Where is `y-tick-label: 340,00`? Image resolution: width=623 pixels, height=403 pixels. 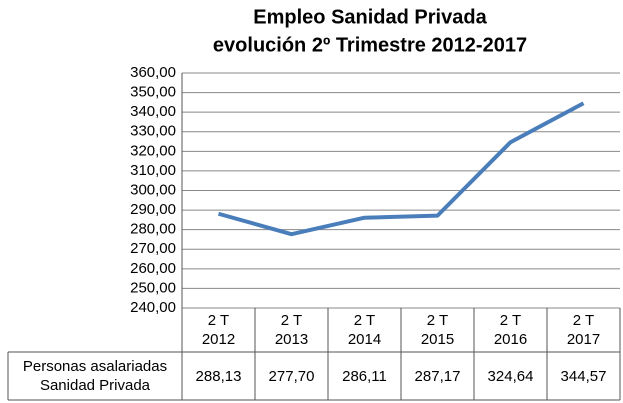 y-tick-label: 340,00 is located at coordinates (153, 111).